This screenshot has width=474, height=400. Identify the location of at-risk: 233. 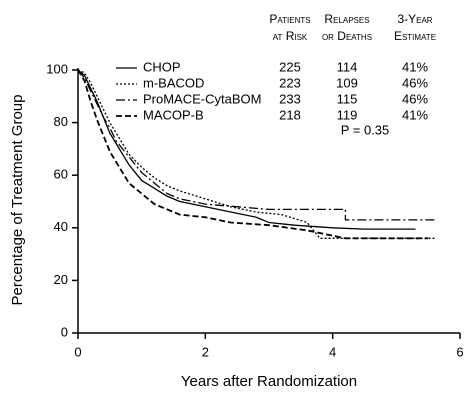
(290, 98).